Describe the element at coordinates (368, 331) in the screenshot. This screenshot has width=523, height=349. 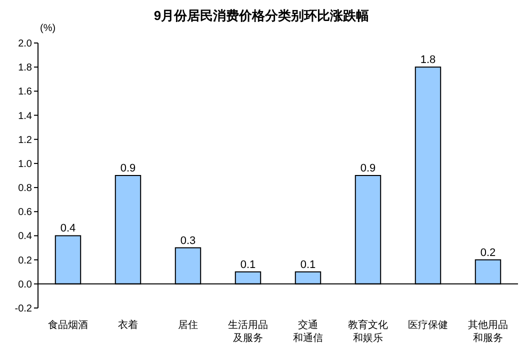
I see `x-tick-label: 教育文化和娱乐` at that location.